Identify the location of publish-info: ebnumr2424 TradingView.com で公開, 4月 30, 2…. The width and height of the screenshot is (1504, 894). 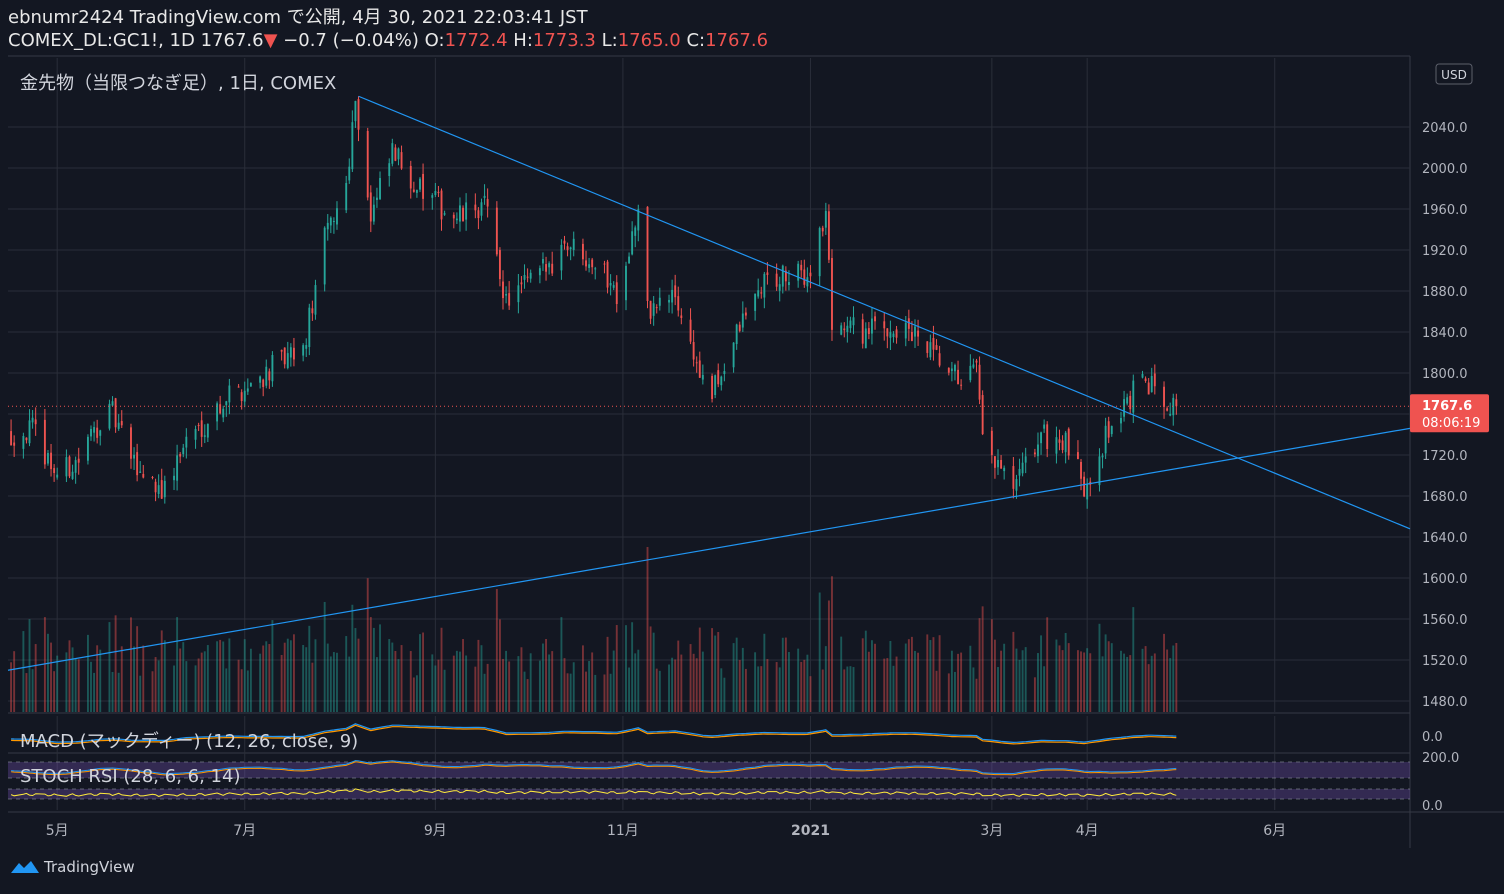
(298, 17).